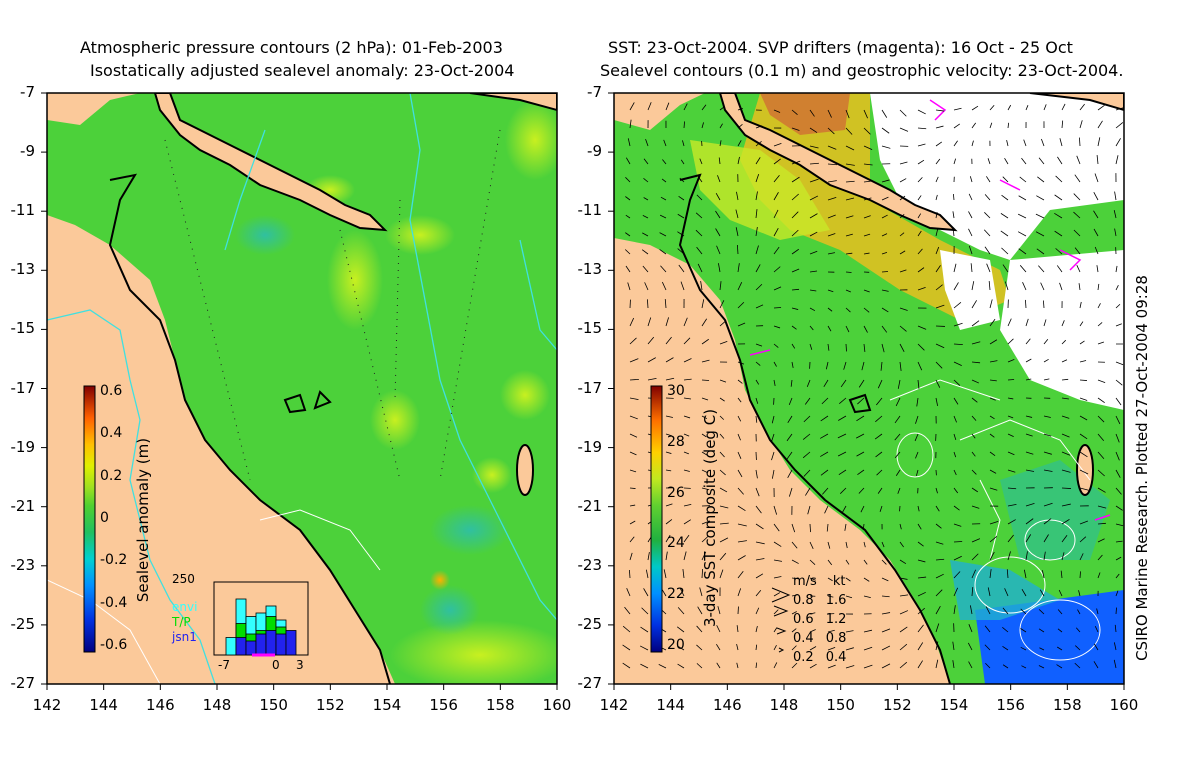 The image size is (1183, 769). I want to click on lat-tick-label: -13, so click(23, 269).